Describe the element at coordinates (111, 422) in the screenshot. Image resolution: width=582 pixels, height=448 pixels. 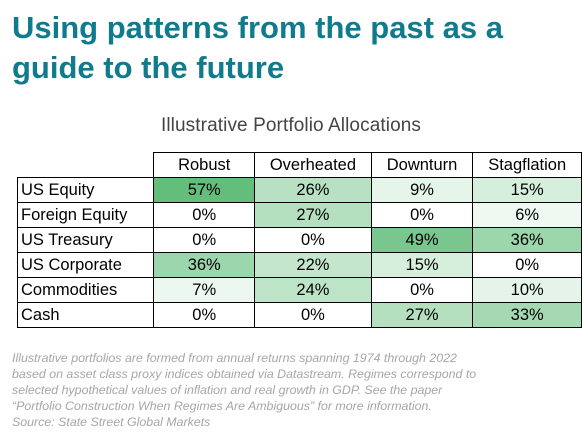
I see `footnote-source: Source: State Street Global Markets` at that location.